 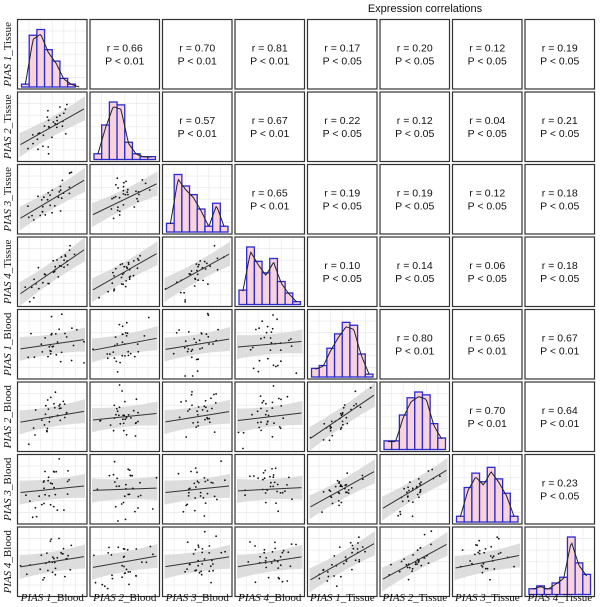 I want to click on cell-4-5: r = 0.80P < 0.01, so click(x=415, y=344).